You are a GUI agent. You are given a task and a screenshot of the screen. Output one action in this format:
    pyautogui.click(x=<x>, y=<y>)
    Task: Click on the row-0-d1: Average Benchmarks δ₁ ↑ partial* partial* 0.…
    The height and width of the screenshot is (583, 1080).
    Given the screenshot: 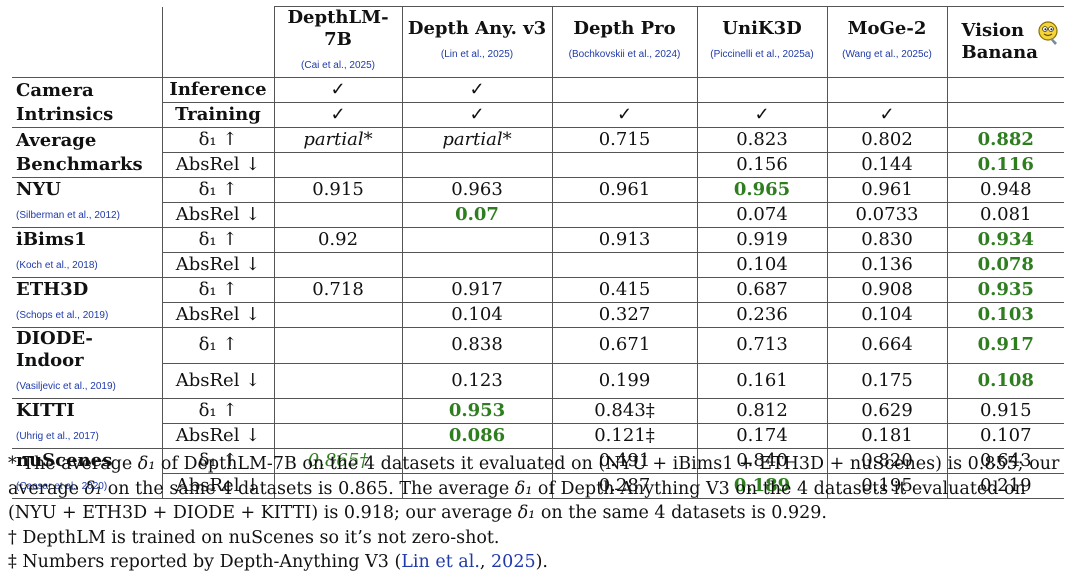 What is the action you would take?
    pyautogui.click(x=538, y=152)
    